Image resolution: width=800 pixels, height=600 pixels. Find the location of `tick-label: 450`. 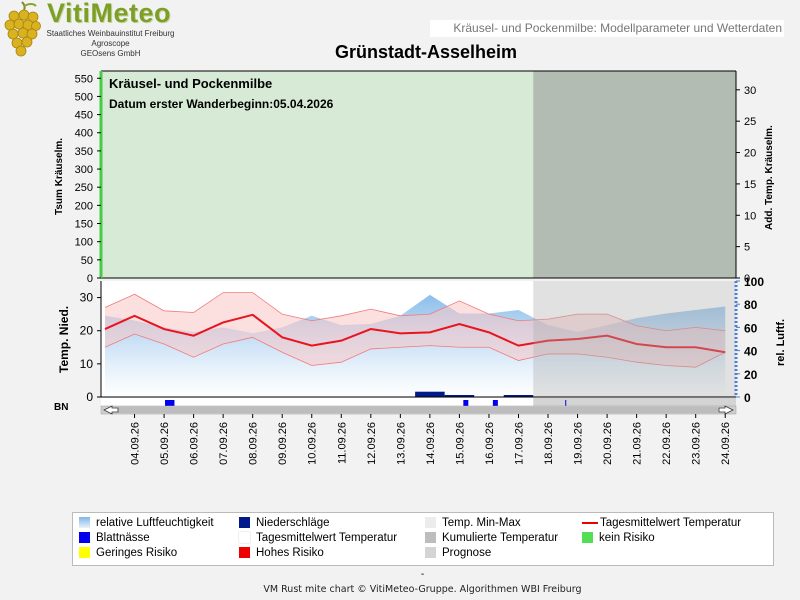

tick-label: 450 is located at coordinates (84, 116).